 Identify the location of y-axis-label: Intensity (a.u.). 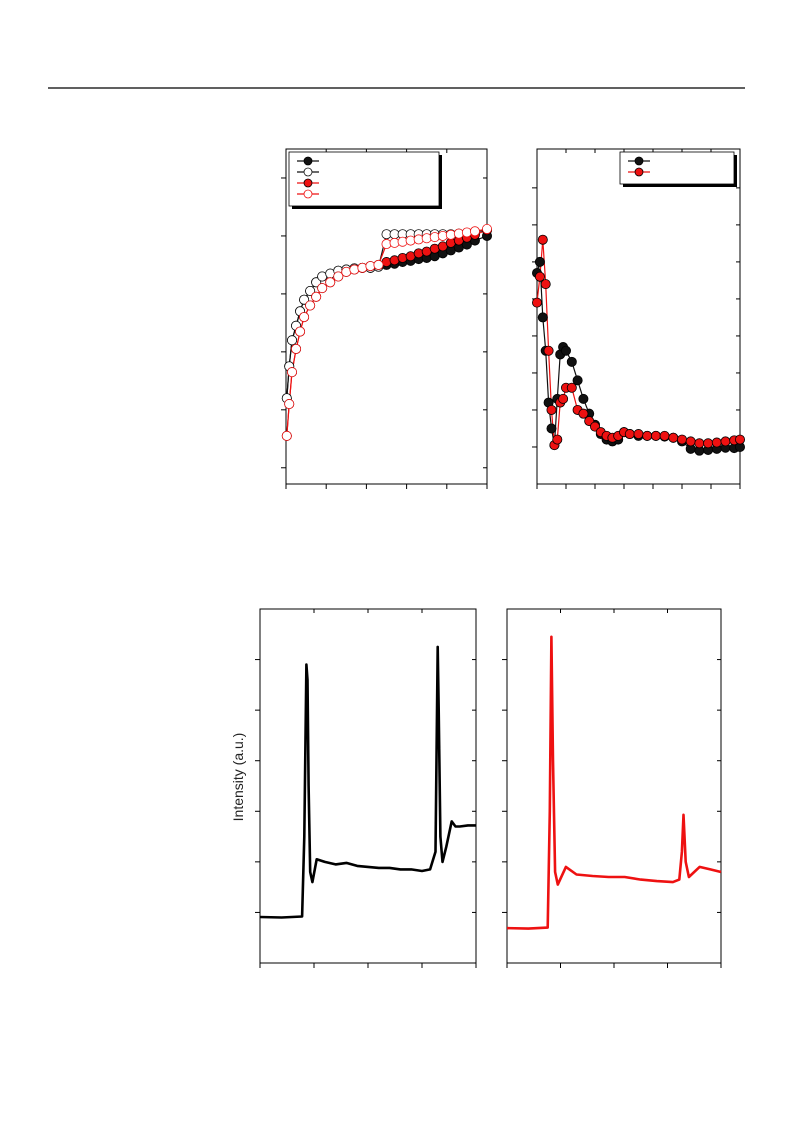
(238, 777).